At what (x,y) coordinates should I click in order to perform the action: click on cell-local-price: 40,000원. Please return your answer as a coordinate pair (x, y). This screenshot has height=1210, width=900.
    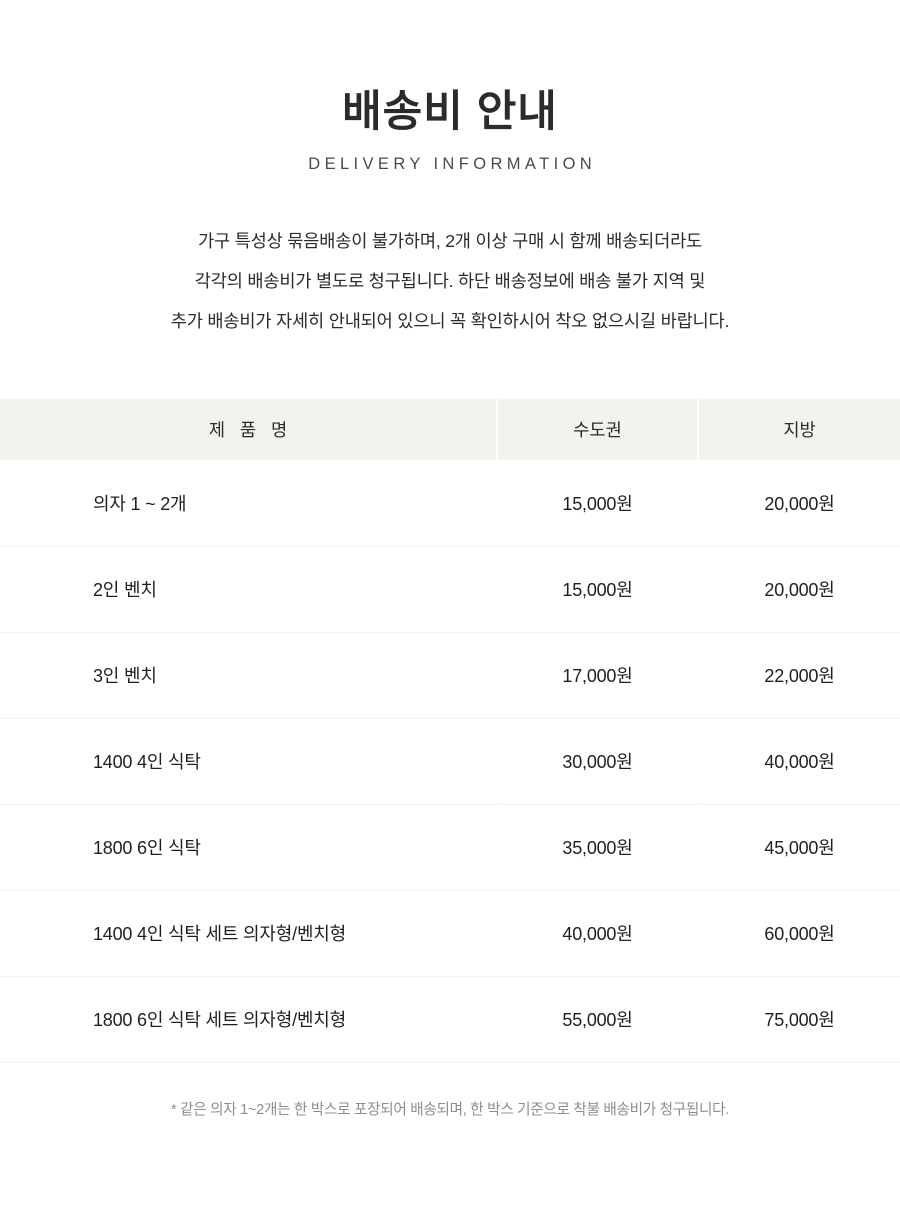
    Looking at the image, I should click on (799, 761).